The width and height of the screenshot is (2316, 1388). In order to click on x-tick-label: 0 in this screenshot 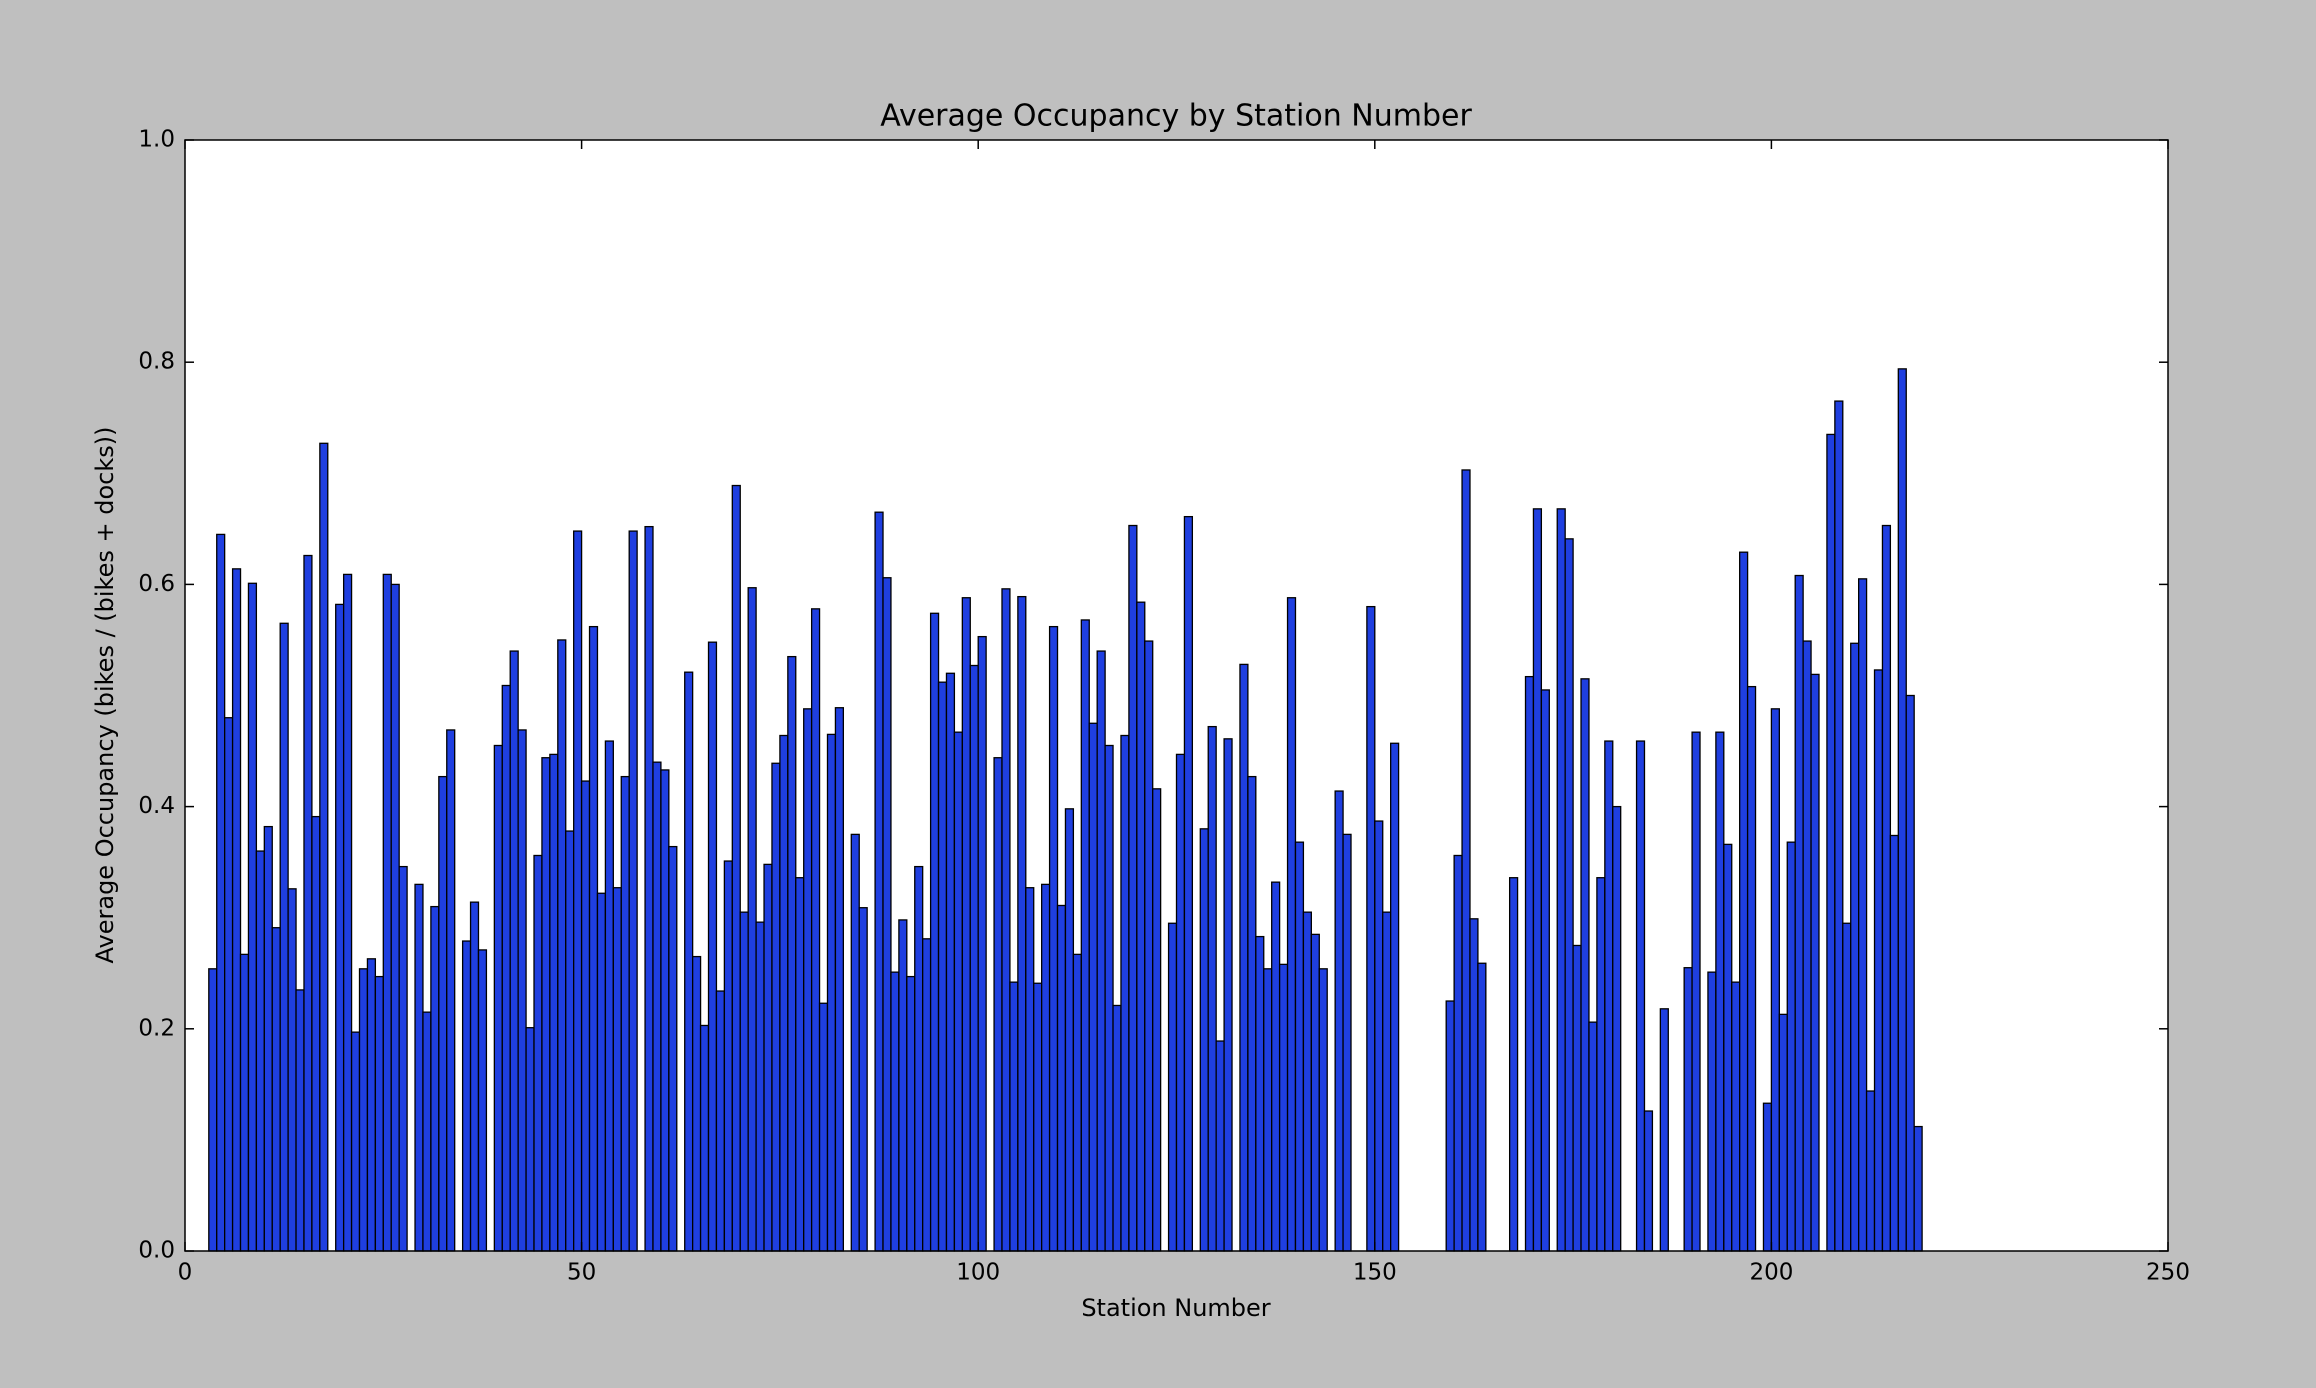, I will do `click(185, 1273)`.